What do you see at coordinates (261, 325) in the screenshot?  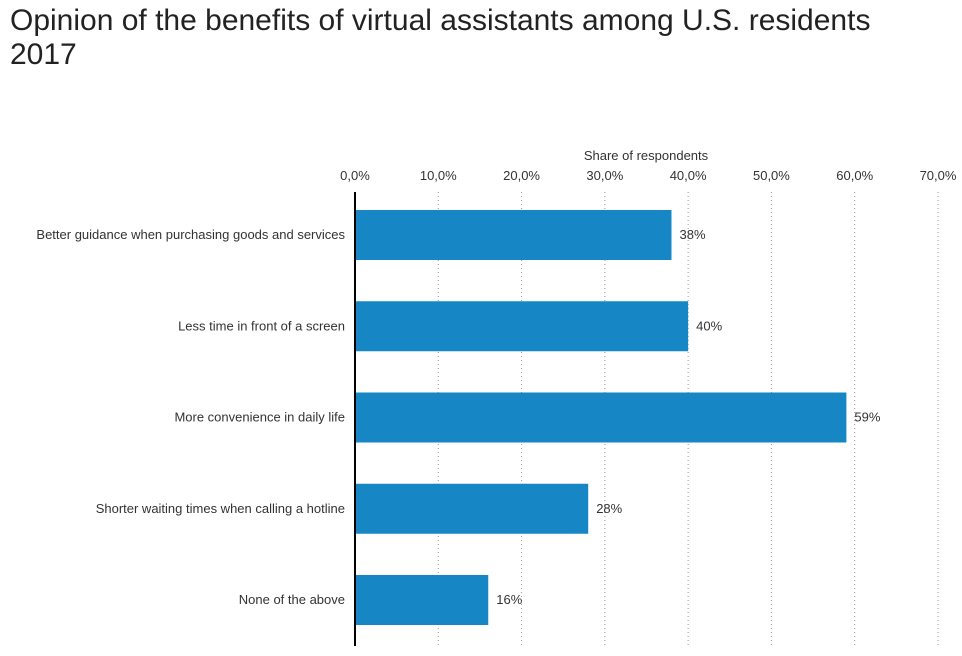 I see `category-label: Less time in front of a screen` at bounding box center [261, 325].